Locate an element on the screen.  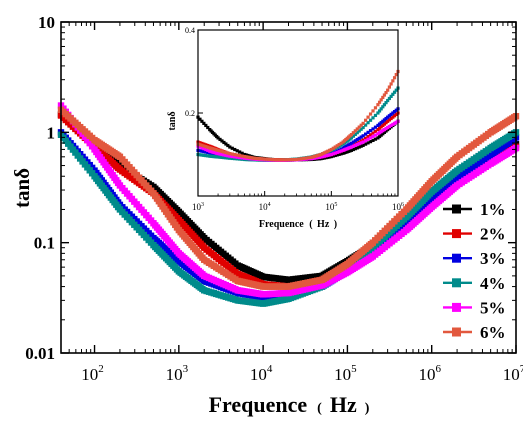
legend-item: 1% is located at coordinates (474, 209).